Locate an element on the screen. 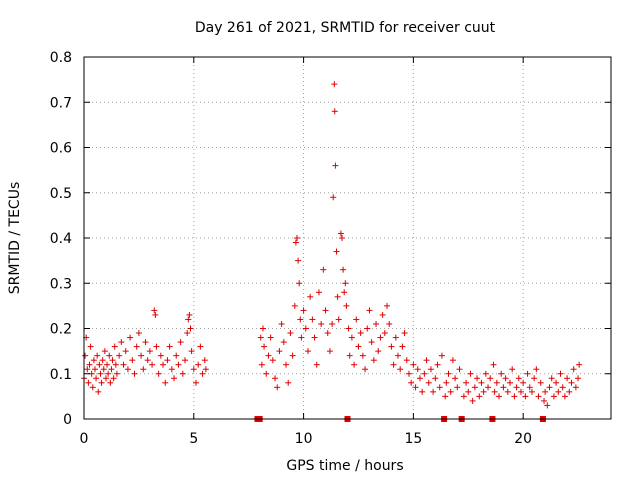  y-tick-label: 0.4 is located at coordinates (61, 239).